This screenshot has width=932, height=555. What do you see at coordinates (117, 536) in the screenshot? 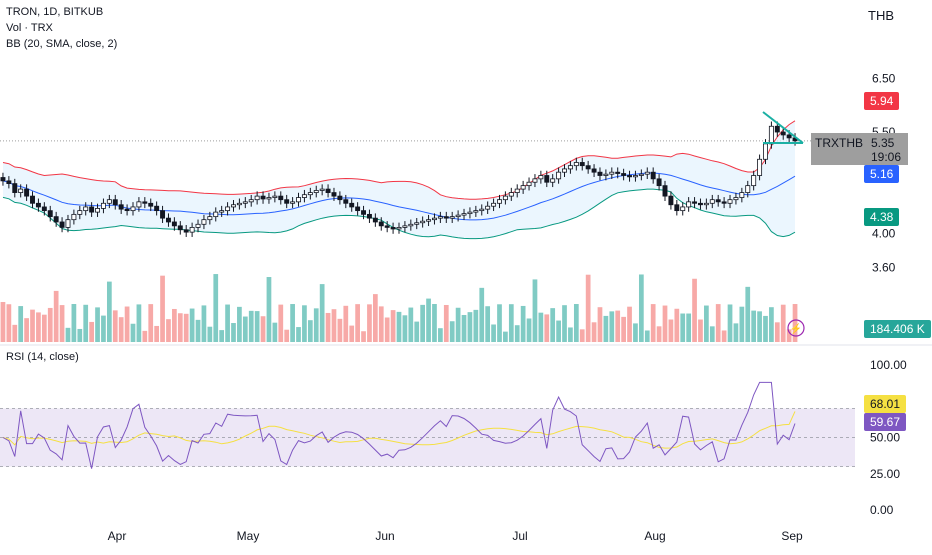
I see `time-tick-label: Apr` at bounding box center [117, 536].